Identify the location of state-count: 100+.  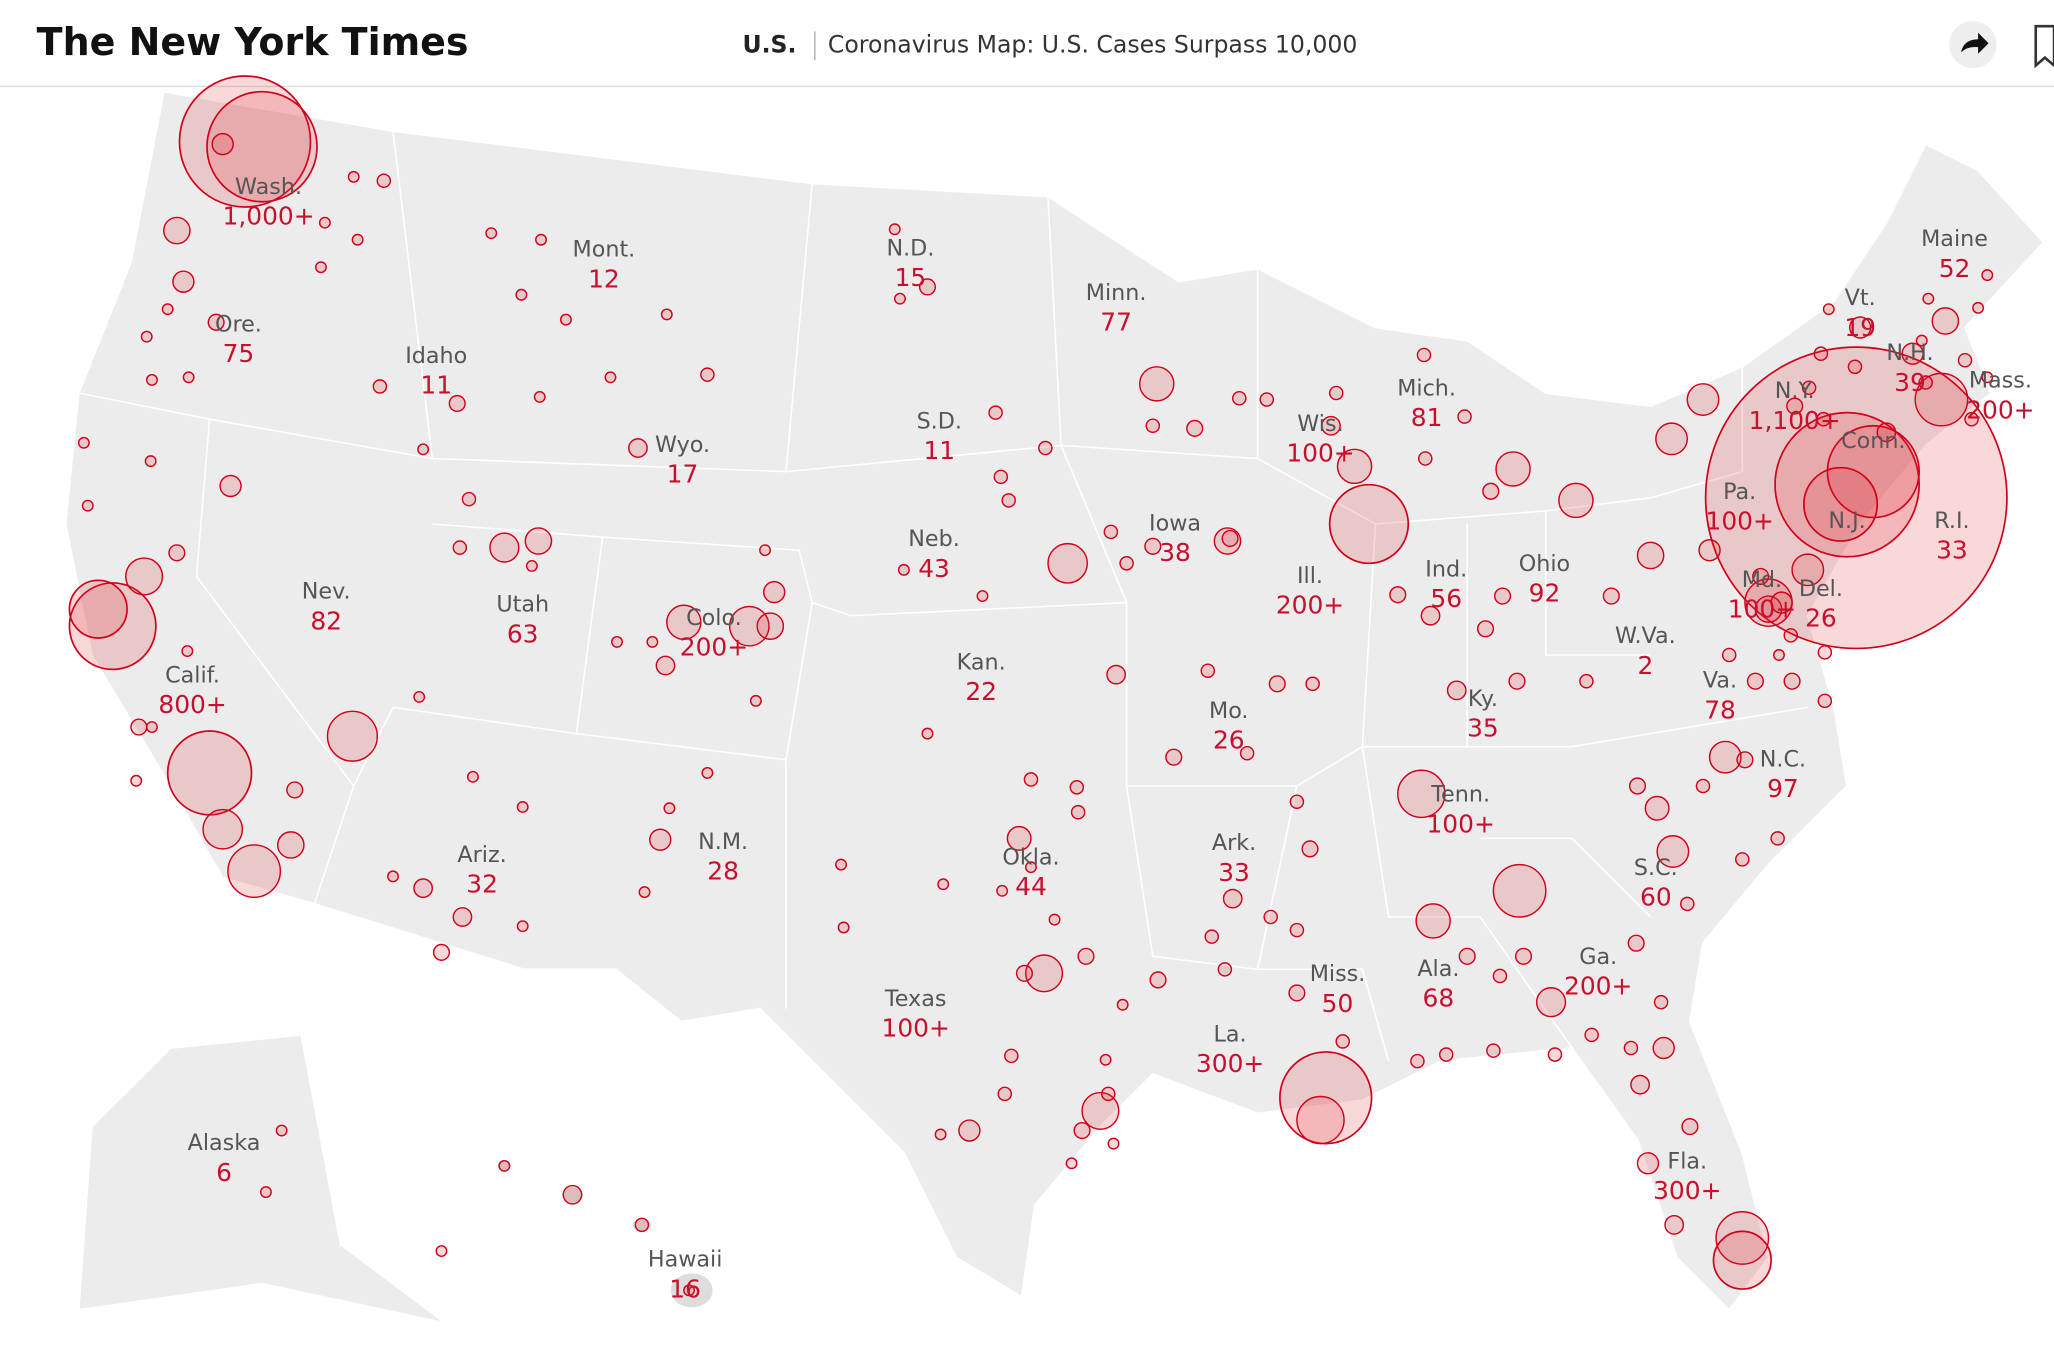
(1762, 608).